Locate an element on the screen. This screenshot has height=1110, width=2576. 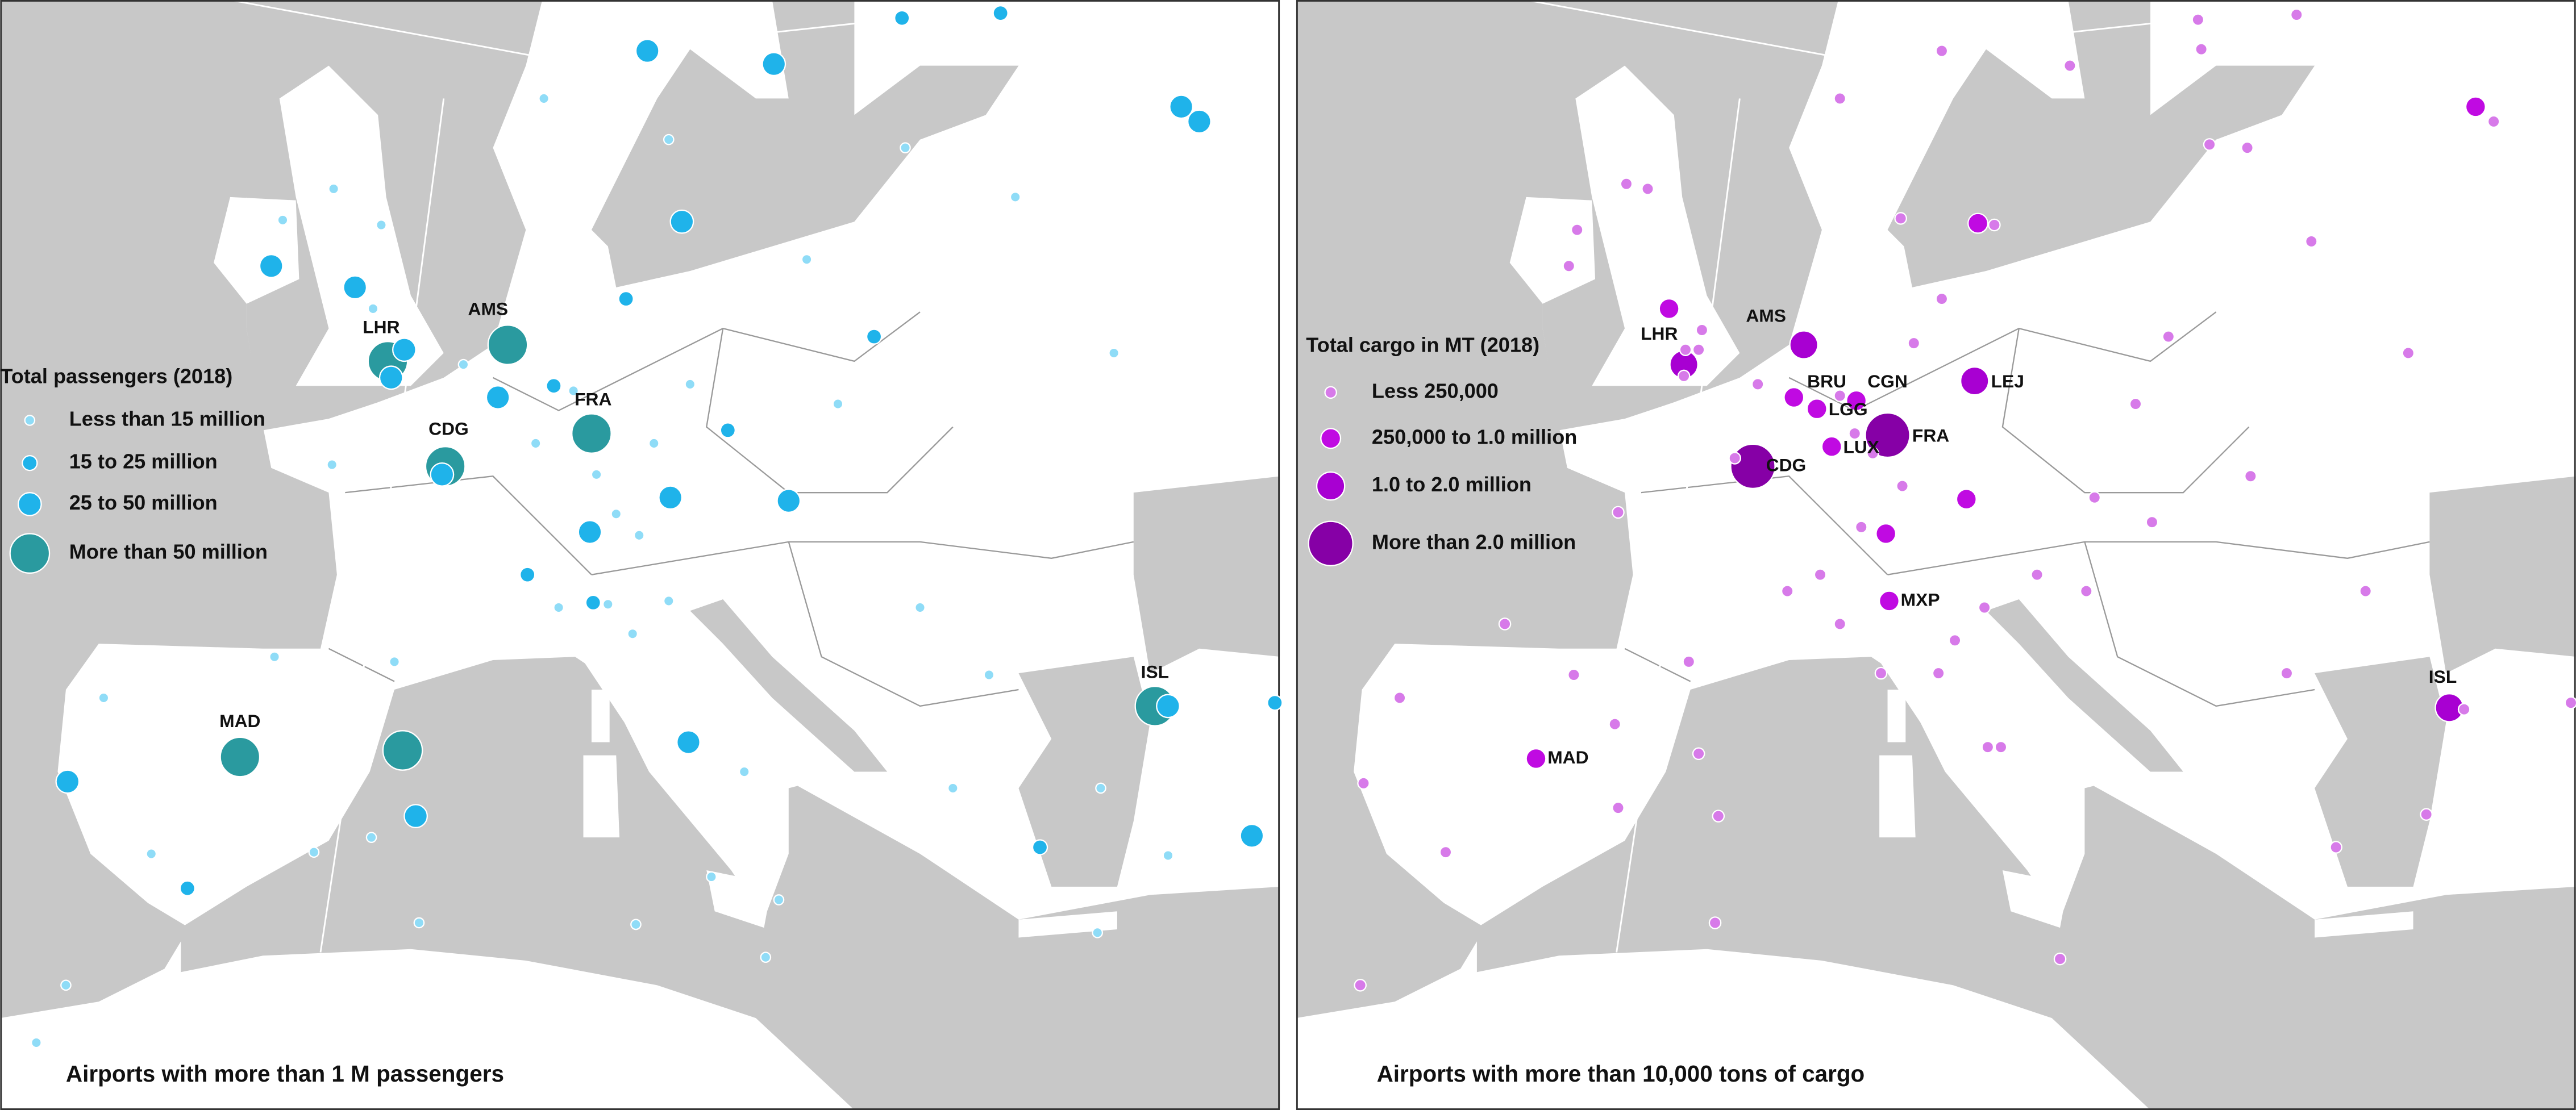
airport-label: BRU is located at coordinates (1826, 381).